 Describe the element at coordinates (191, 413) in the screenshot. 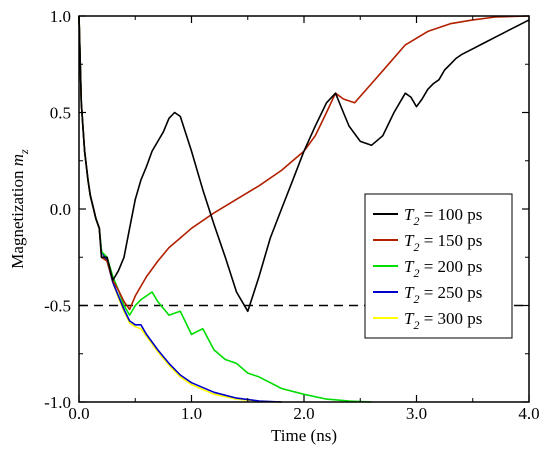

I see `x-tick-label-2: 1.0` at that location.